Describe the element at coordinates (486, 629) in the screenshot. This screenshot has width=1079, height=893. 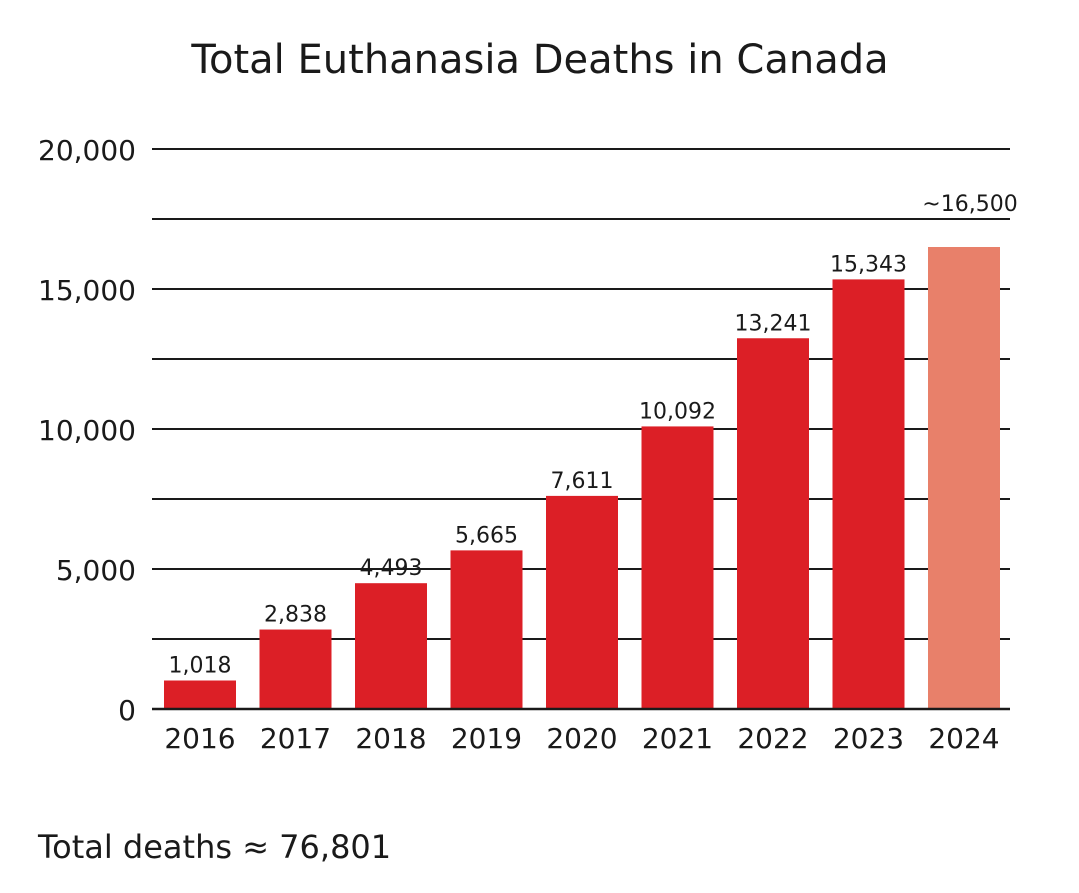
I see `bar-2019` at that location.